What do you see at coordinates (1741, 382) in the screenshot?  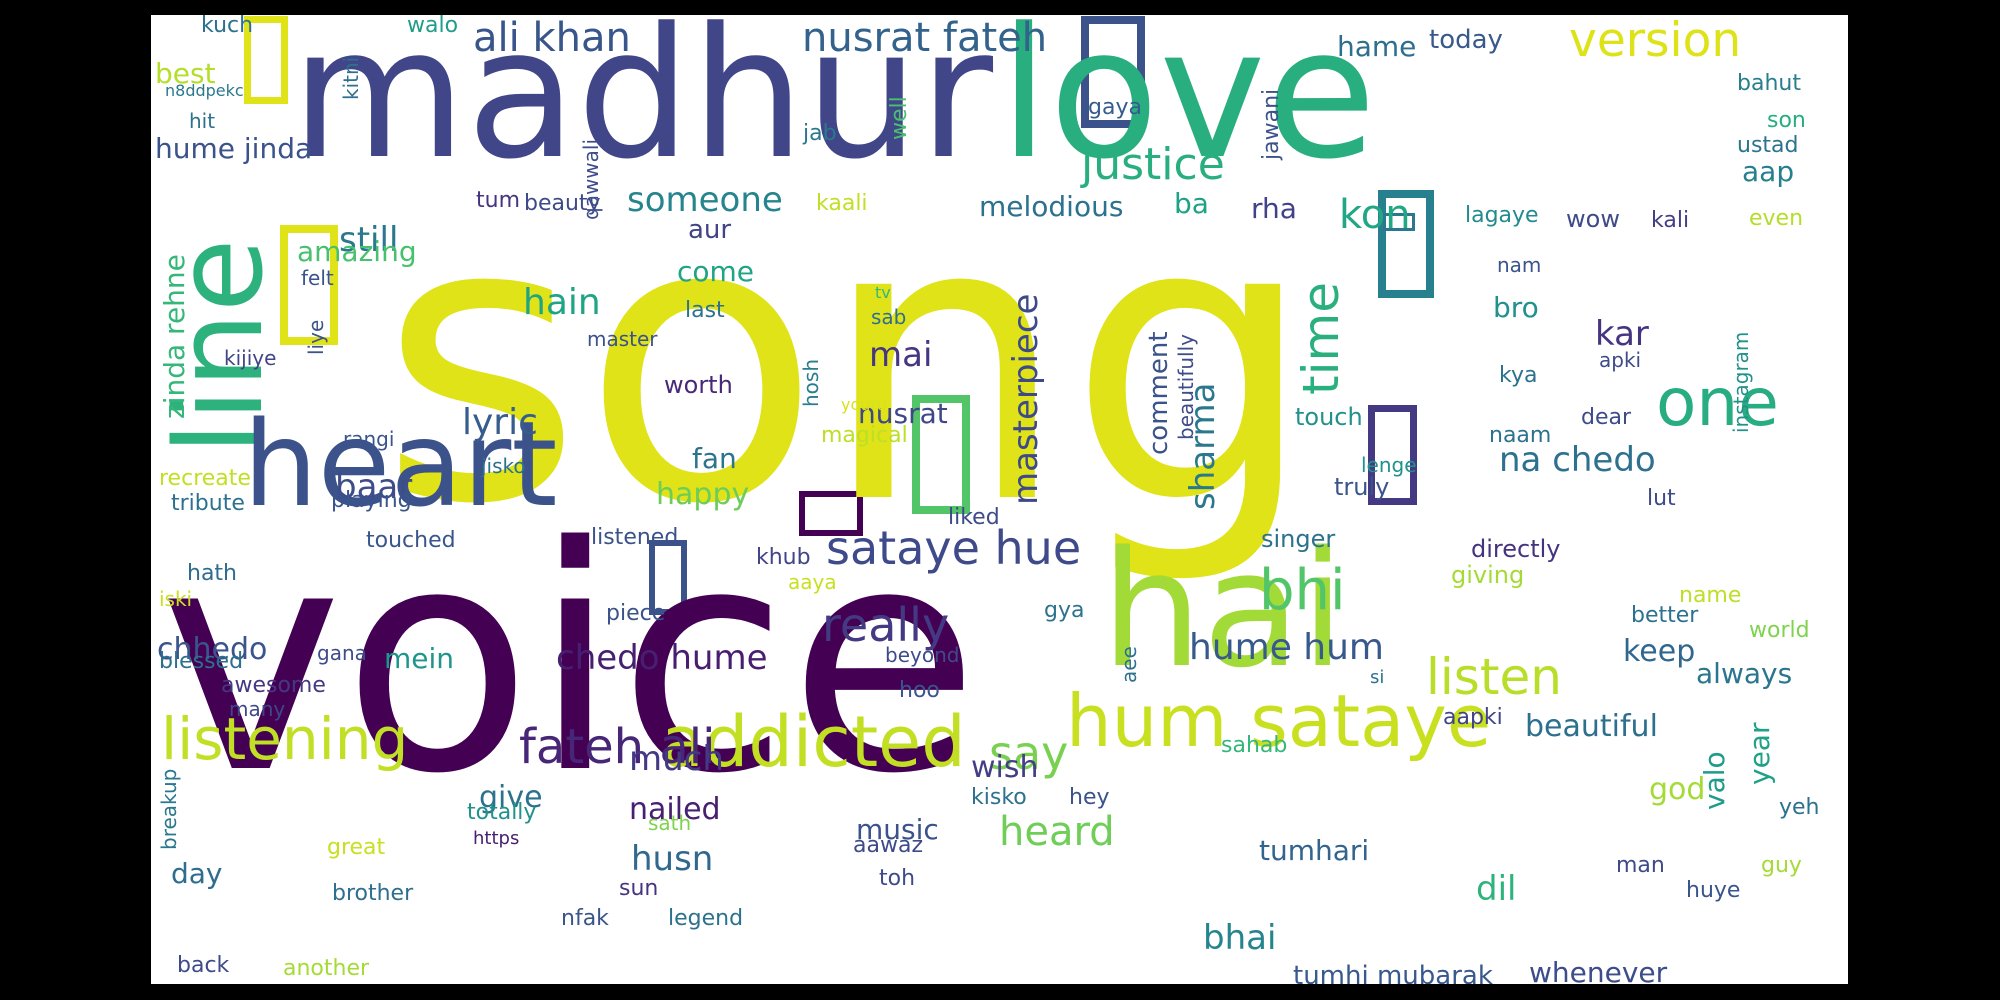 I see `word: instagram` at bounding box center [1741, 382].